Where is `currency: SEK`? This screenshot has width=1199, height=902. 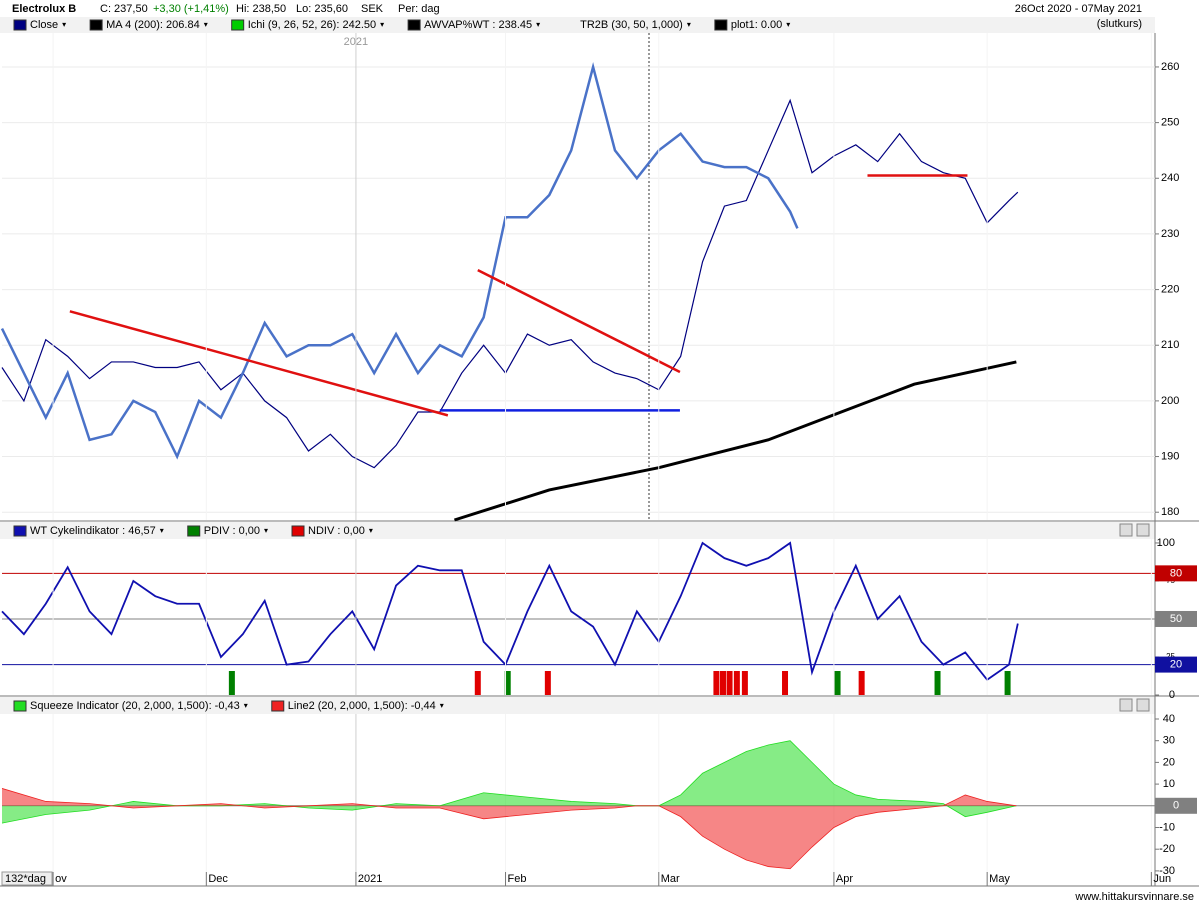
currency: SEK is located at coordinates (372, 9).